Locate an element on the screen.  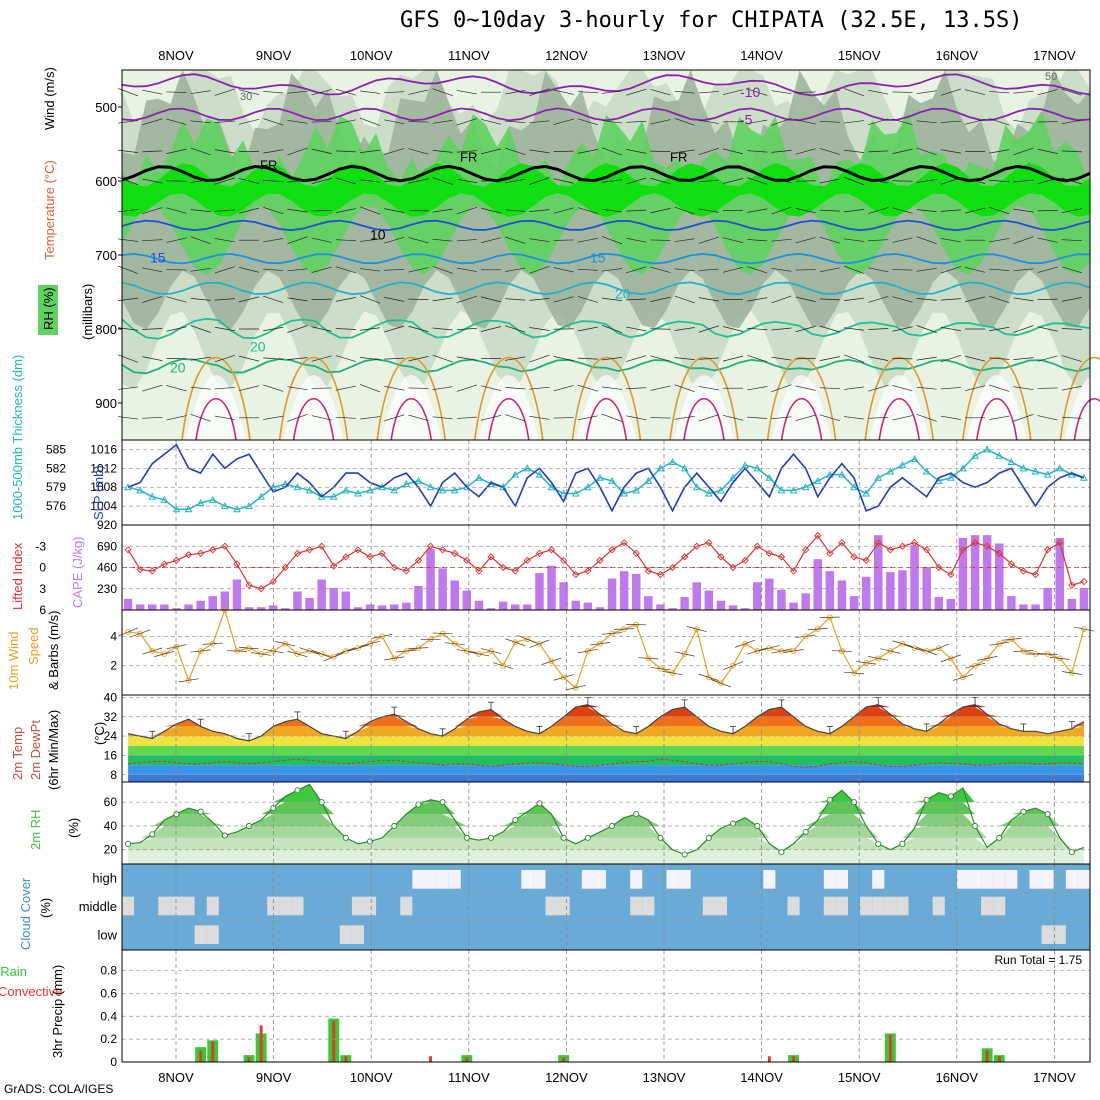
pressure-tick-label: 500 is located at coordinates (106, 107).